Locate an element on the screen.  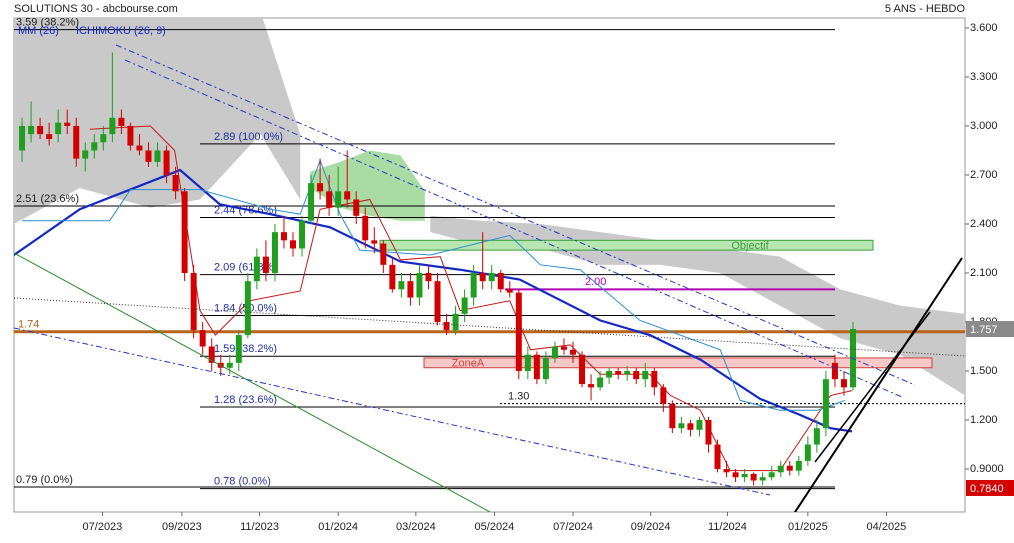
x-tick-label: 04/2025 is located at coordinates (887, 527).